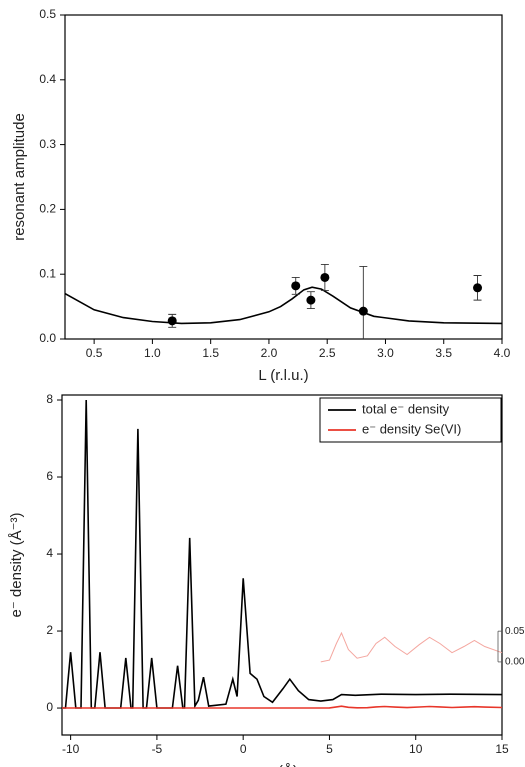 The height and width of the screenshot is (767, 525). What do you see at coordinates (47, 273) in the screenshot?
I see `y-tick-label: 0.1` at bounding box center [47, 273].